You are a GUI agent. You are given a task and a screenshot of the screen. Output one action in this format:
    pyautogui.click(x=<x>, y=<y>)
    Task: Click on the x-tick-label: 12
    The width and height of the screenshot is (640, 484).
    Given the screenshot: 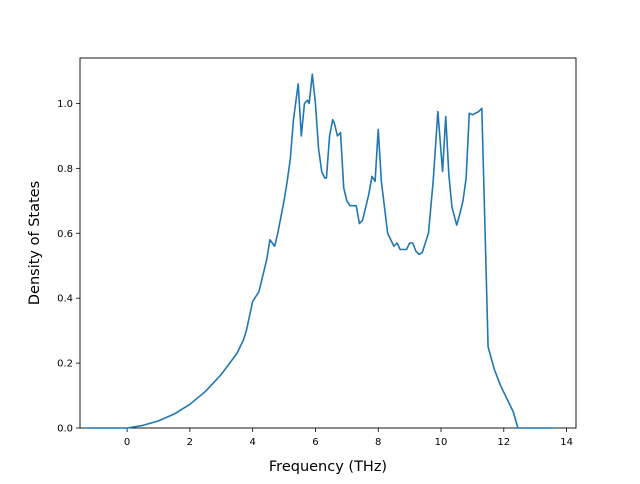 What is the action you would take?
    pyautogui.click(x=503, y=442)
    